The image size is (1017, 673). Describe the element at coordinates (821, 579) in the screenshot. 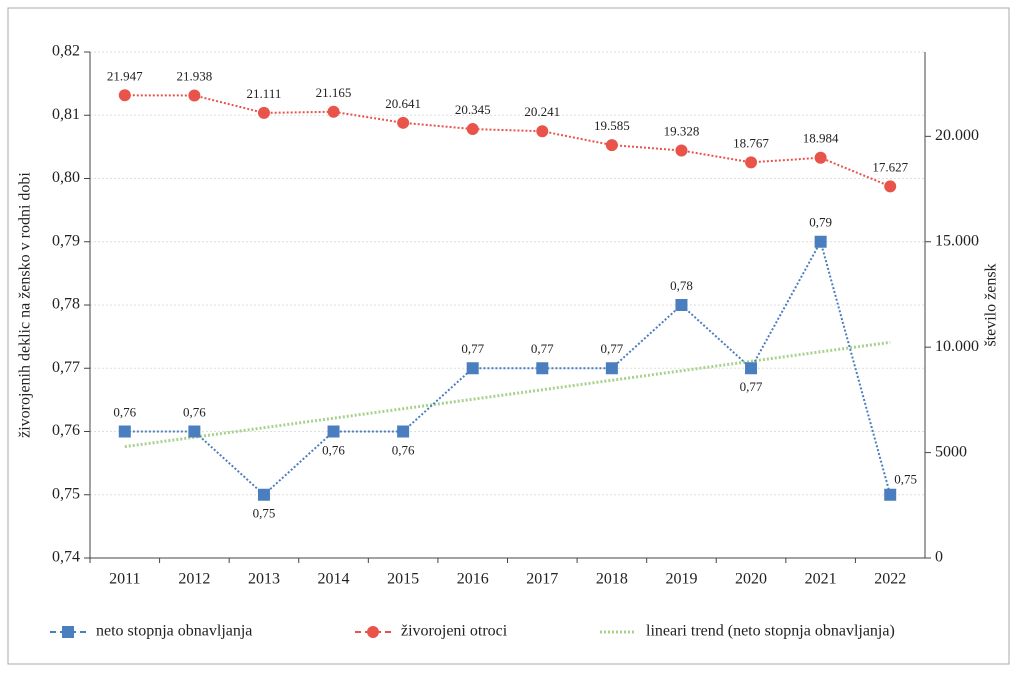

I see `x-tick-label: 2021` at that location.